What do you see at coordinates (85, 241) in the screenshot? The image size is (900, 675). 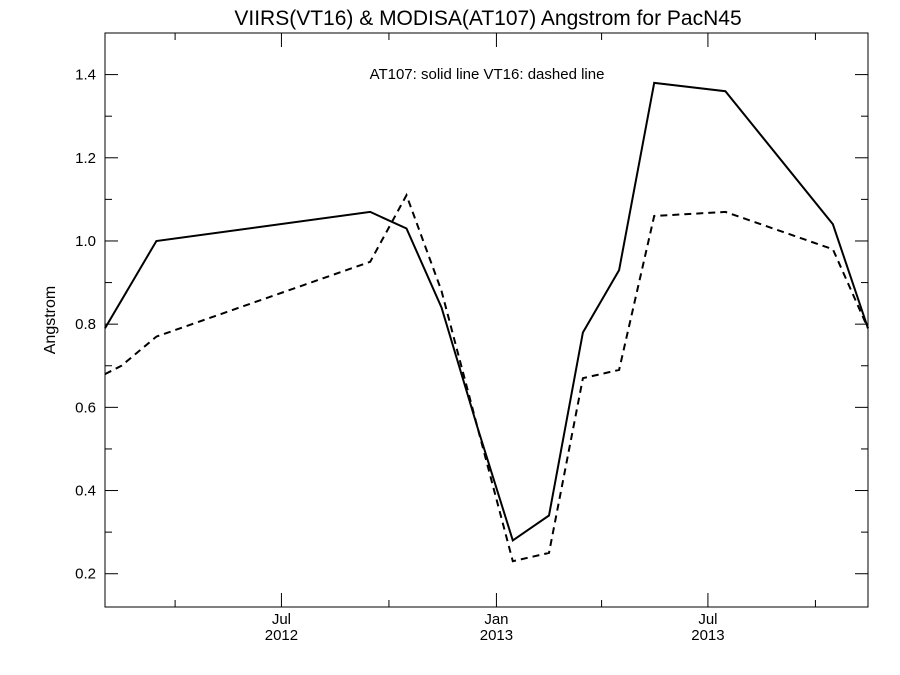 I see `y-tick-label: 1.0` at bounding box center [85, 241].